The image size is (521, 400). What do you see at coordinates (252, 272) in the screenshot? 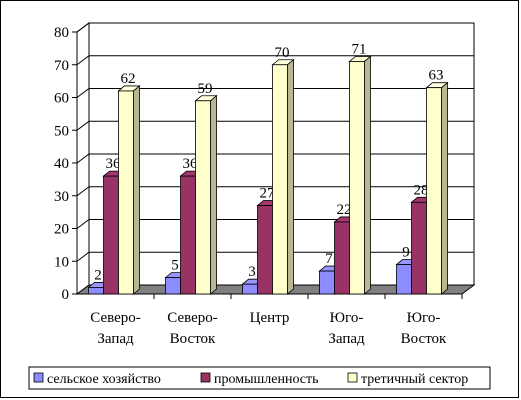
I see `data-label: 3` at bounding box center [252, 272].